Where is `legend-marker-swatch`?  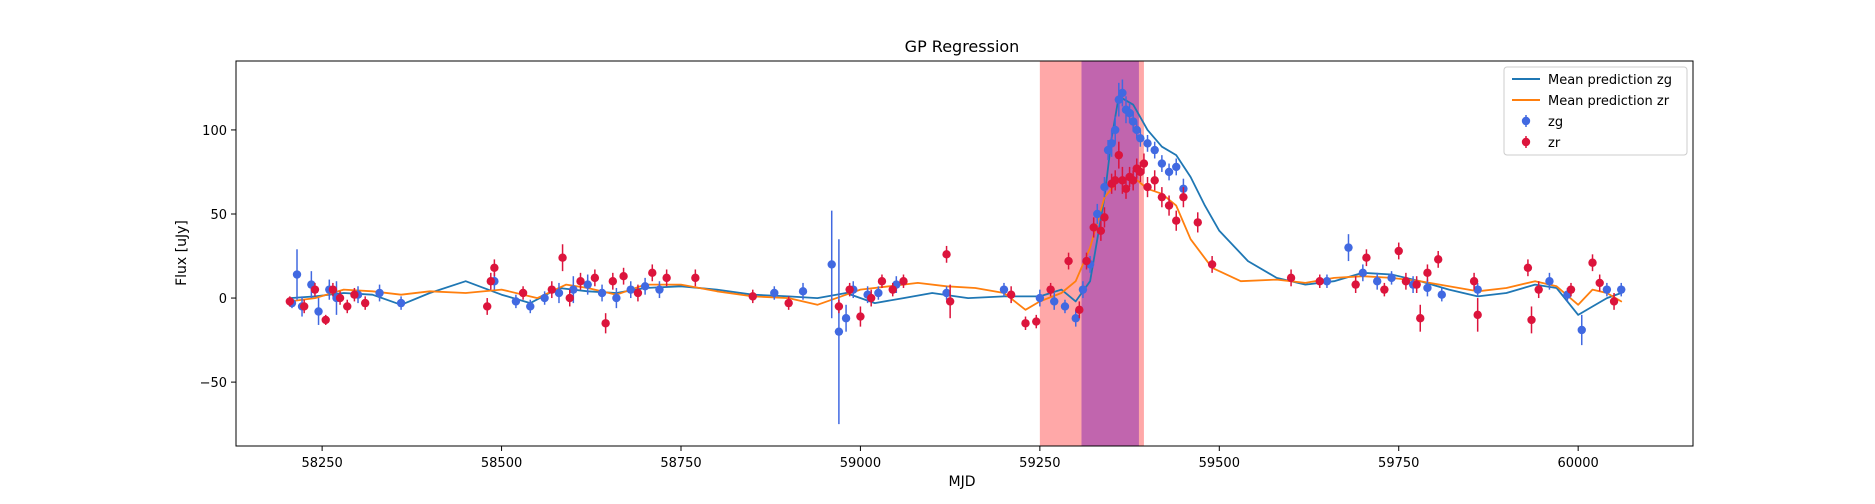 legend-marker-swatch is located at coordinates (1526, 142).